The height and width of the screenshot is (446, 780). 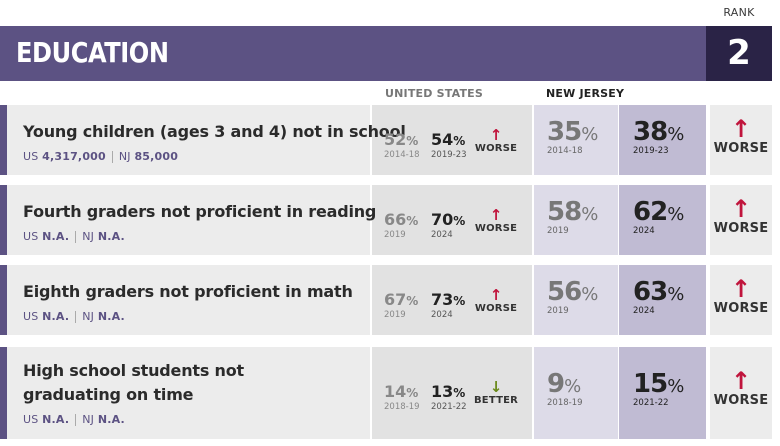 What do you see at coordinates (448, 305) in the screenshot?
I see `us-later-value: 73% 2024` at bounding box center [448, 305].